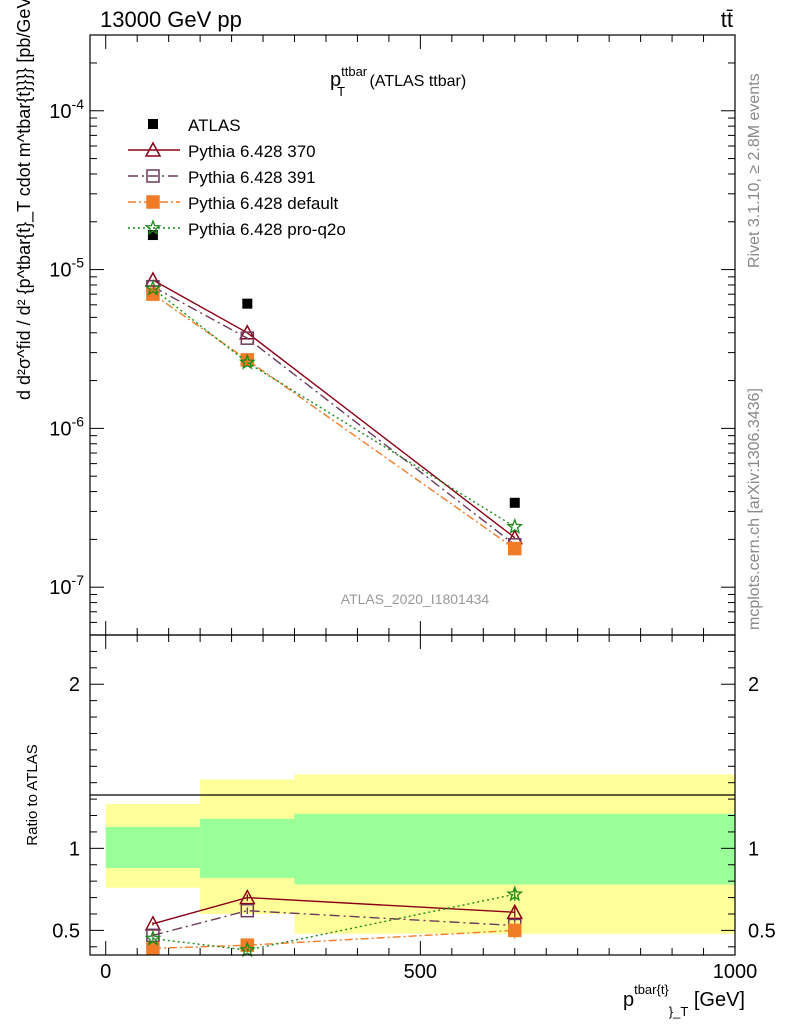 This screenshot has height=1024, width=786. What do you see at coordinates (66, 931) in the screenshot?
I see `ratio-y-tick-label: 0.5` at bounding box center [66, 931].